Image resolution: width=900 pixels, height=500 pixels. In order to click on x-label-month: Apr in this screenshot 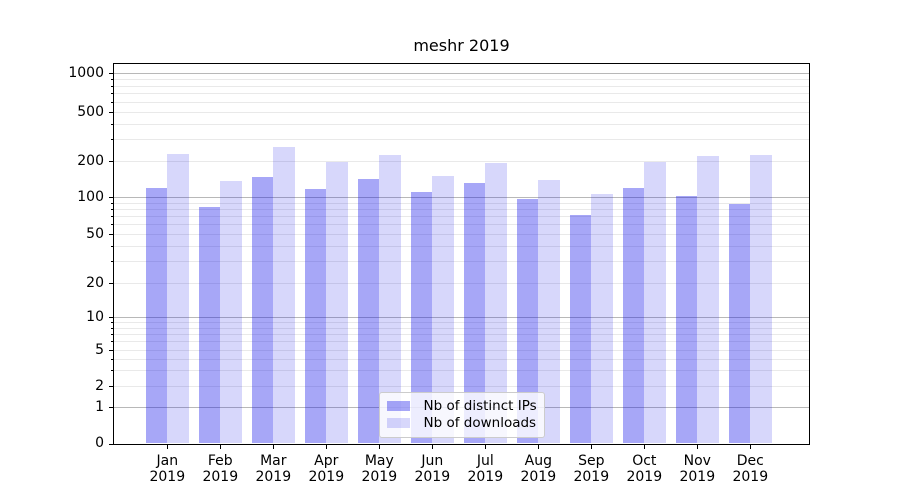, I will do `click(326, 460)`.